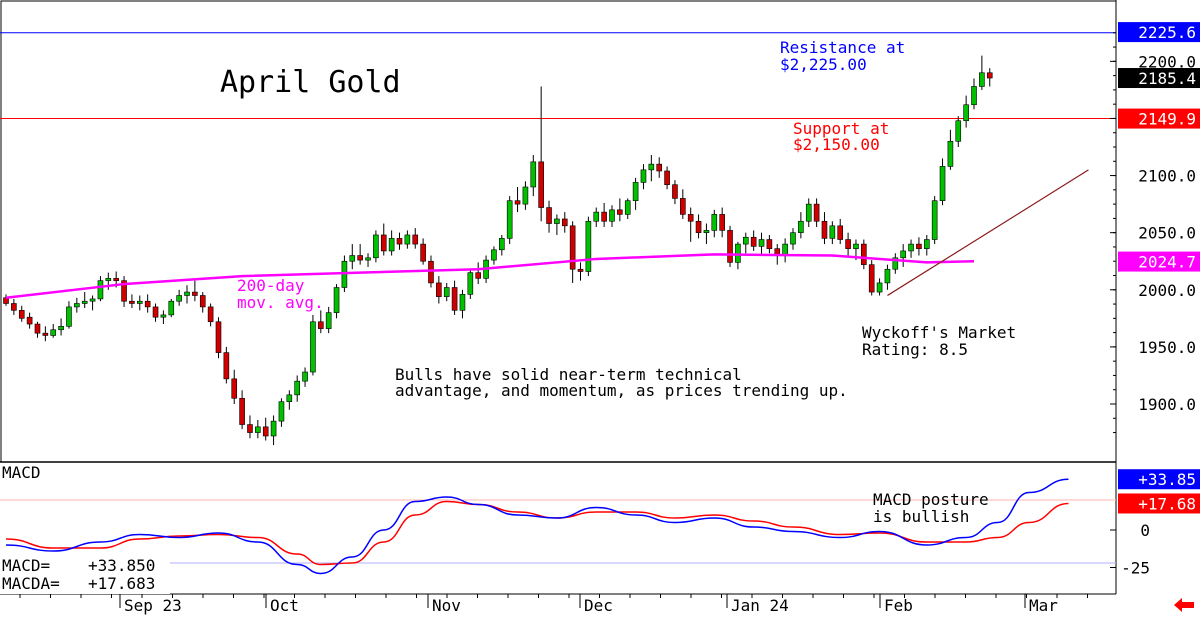 The height and width of the screenshot is (617, 1200). What do you see at coordinates (898, 605) in the screenshot?
I see `x-tick-label: Feb` at bounding box center [898, 605].